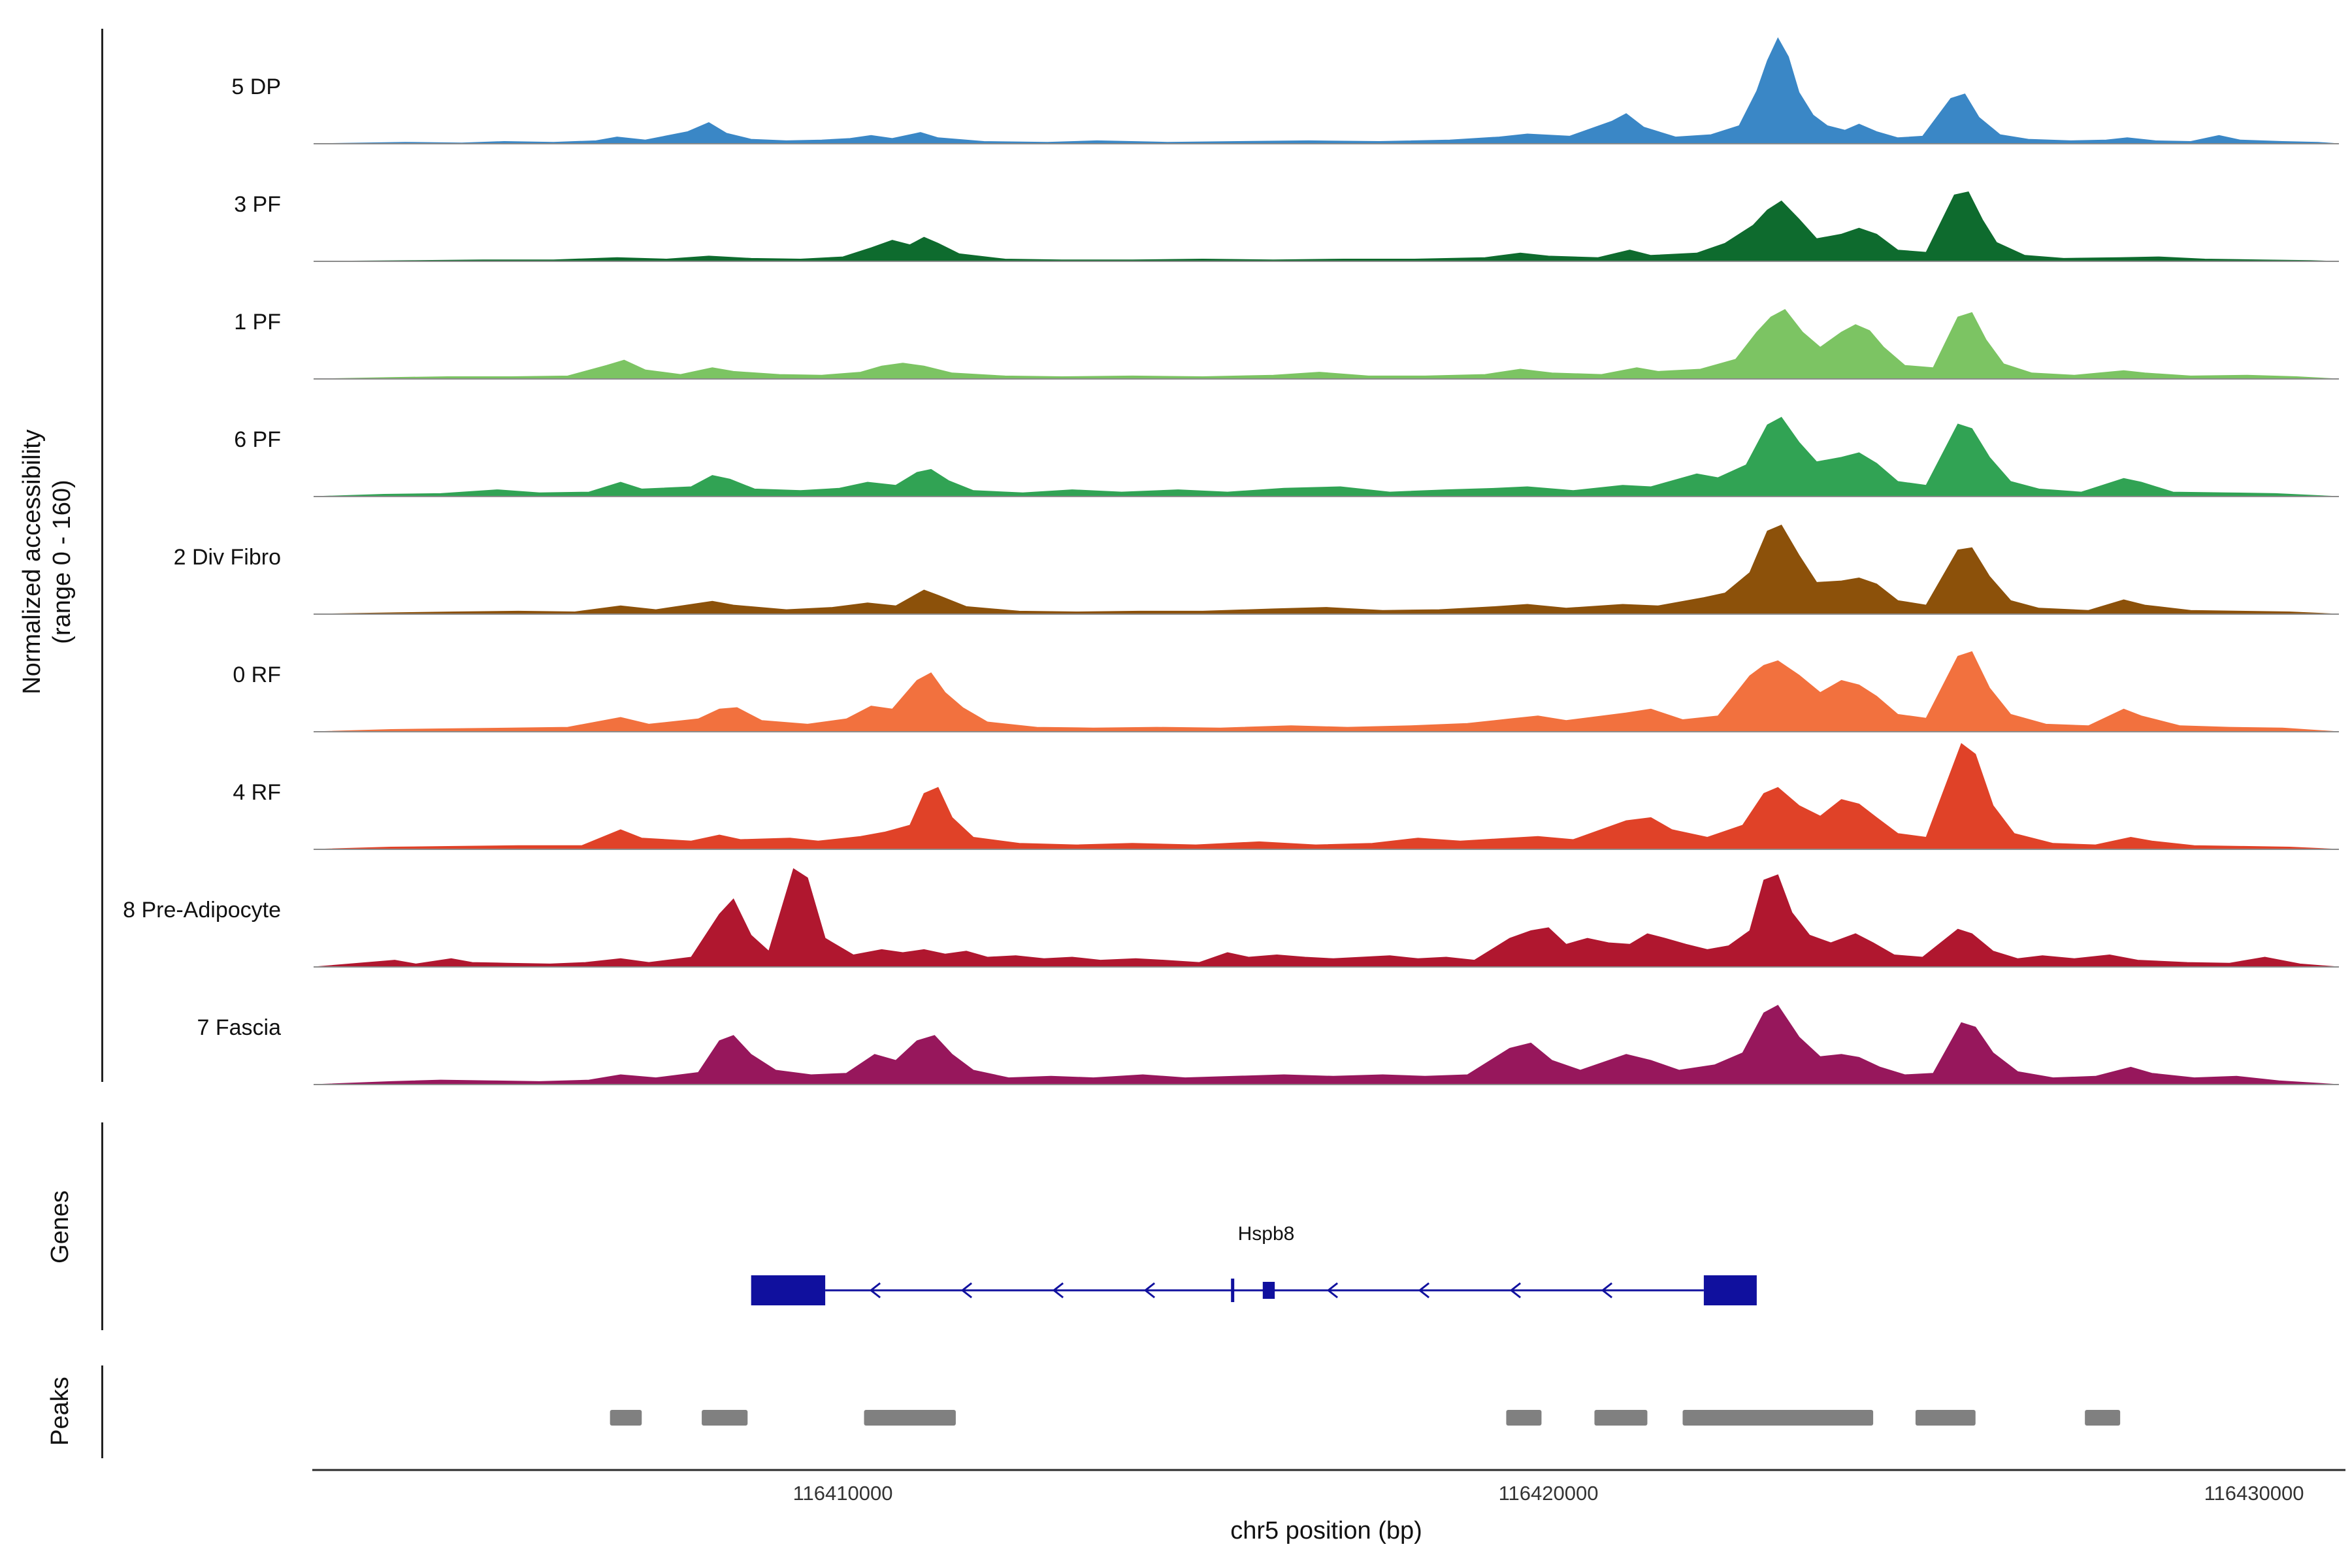  I want to click on coverage-signal-7-fascia, so click(1326, 1044).